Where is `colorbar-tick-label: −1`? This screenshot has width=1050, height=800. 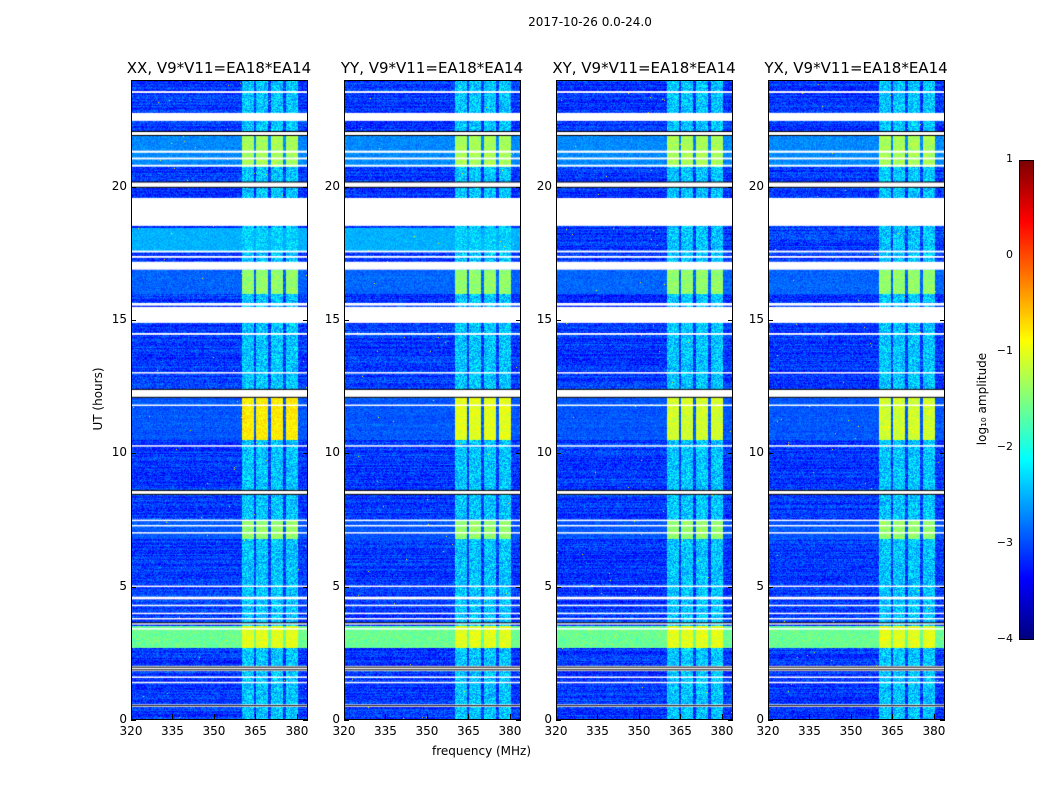
colorbar-tick-label: −1 is located at coordinates (1004, 350).